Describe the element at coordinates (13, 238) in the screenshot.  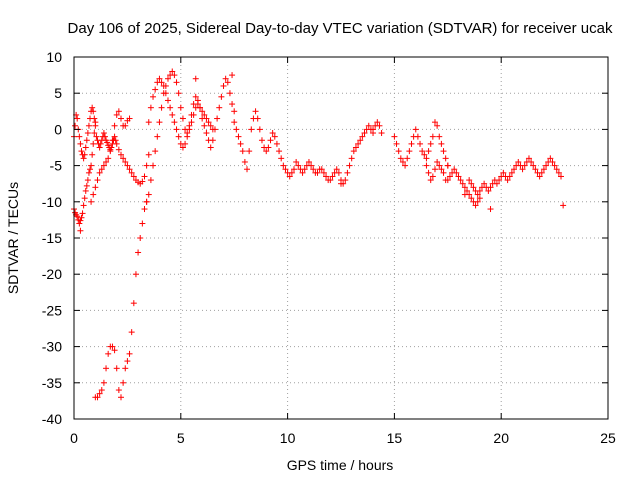
I see `y-axis-label: SDTVAR / TECUs` at that location.